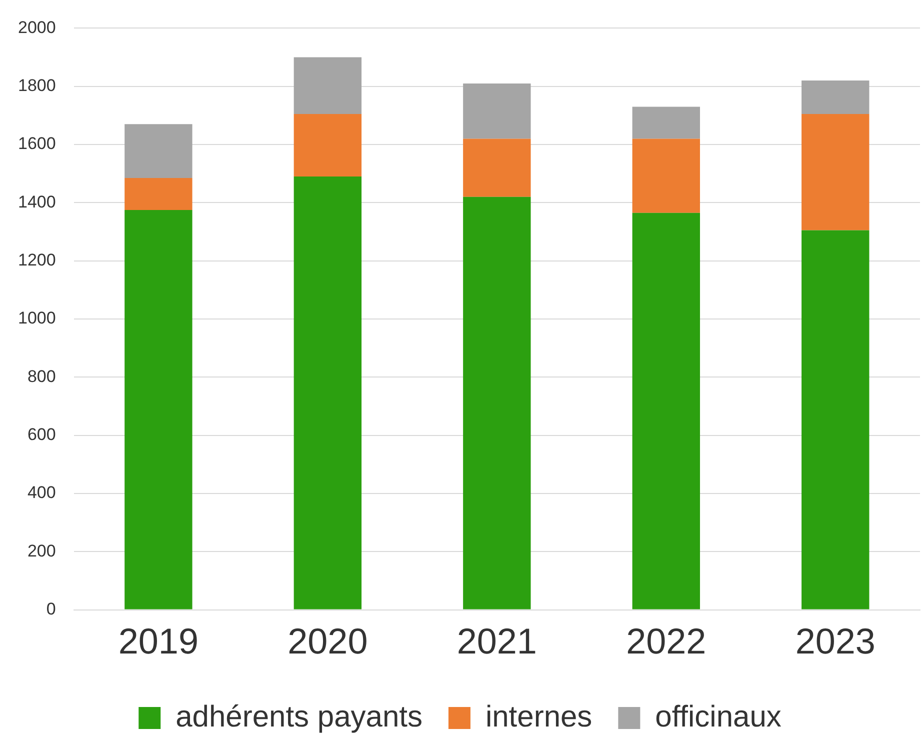 This screenshot has height=747, width=922. I want to click on y-tick-label: 1600, so click(37, 144).